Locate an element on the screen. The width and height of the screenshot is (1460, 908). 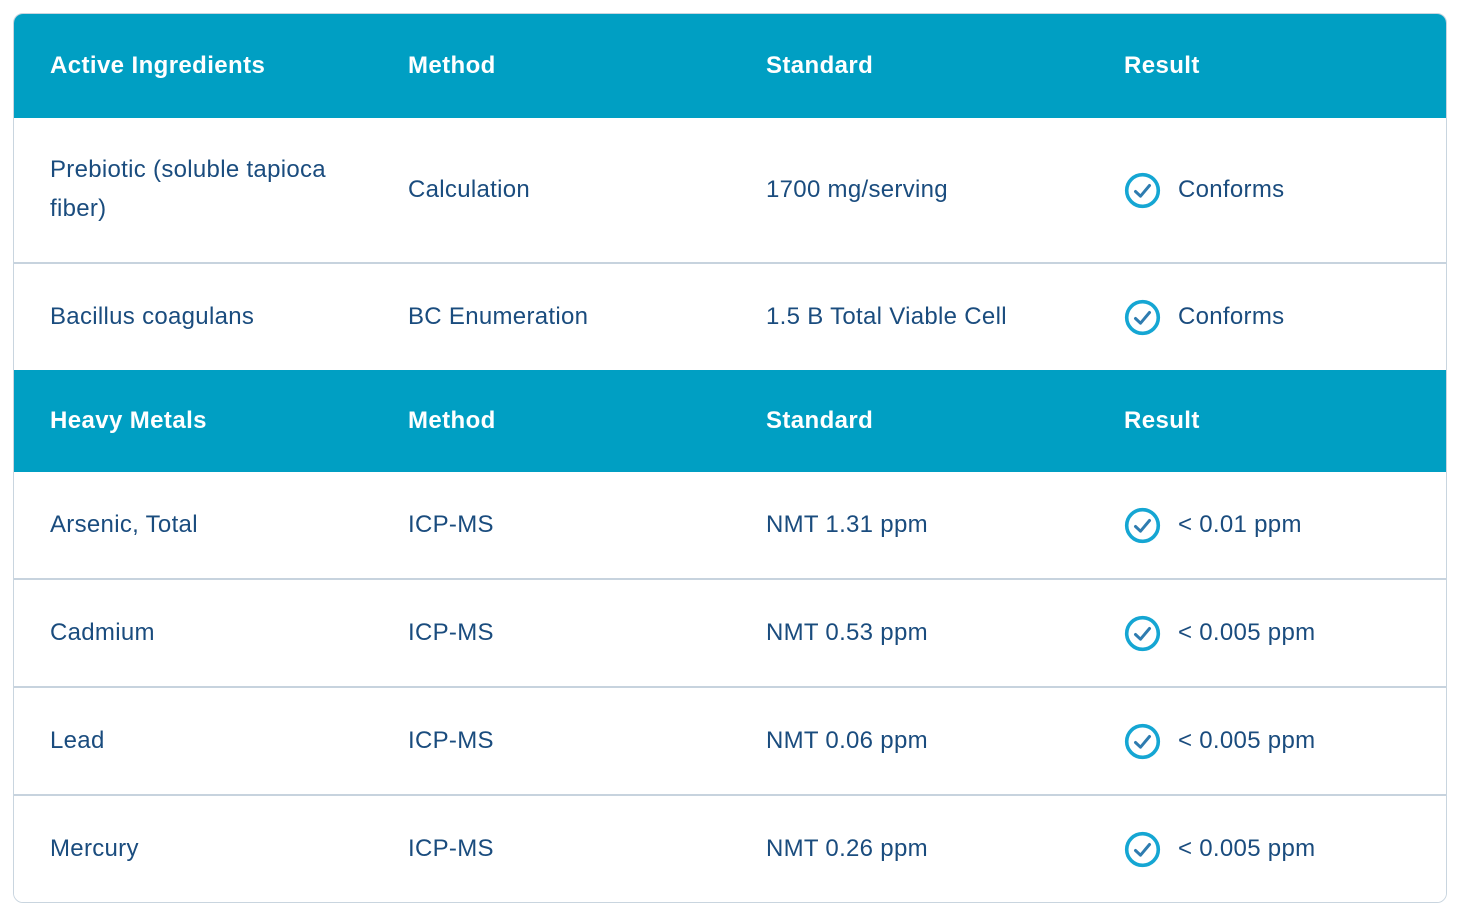
metal-name-cell: Cadmium is located at coordinates (102, 632).